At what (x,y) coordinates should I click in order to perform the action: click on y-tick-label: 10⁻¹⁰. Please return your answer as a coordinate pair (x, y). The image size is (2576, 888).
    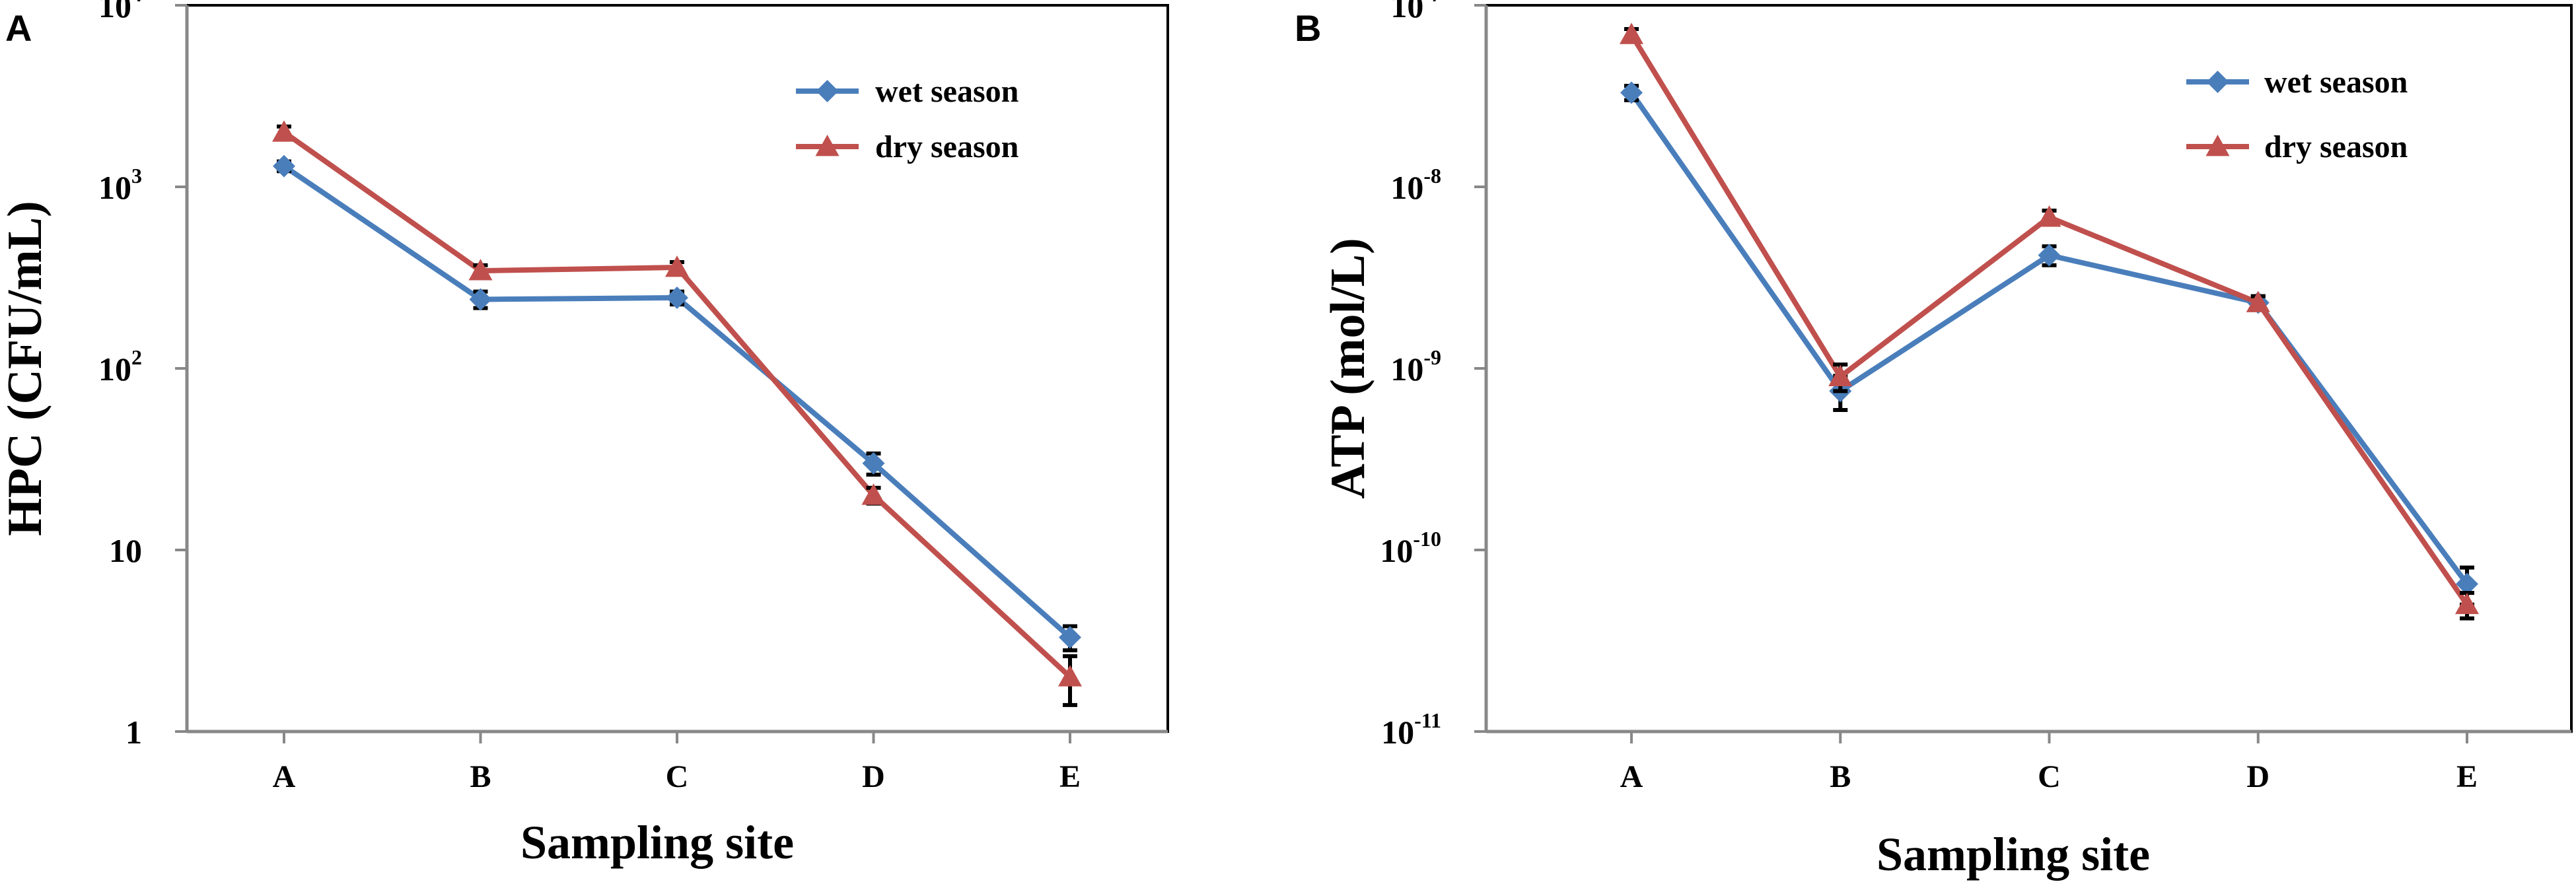
    Looking at the image, I should click on (1410, 548).